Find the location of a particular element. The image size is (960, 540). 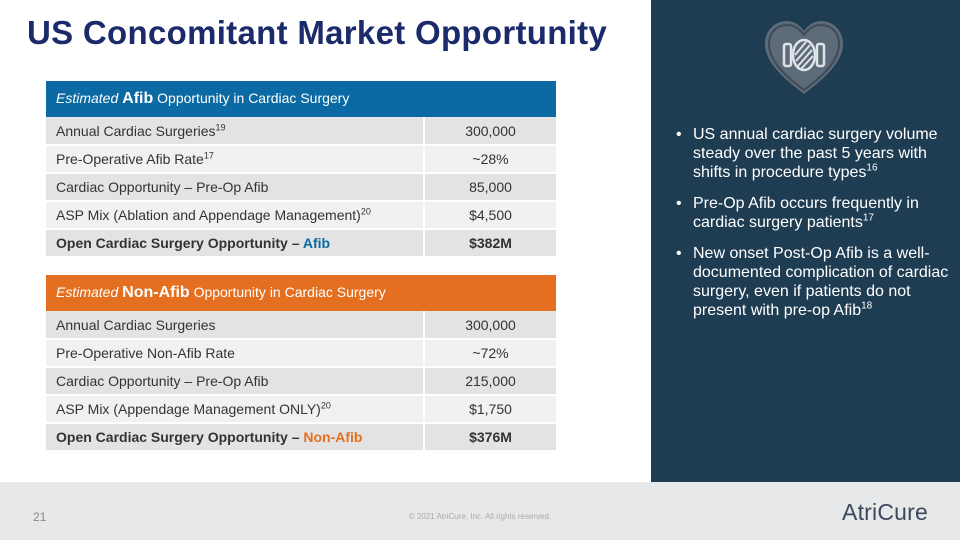

row-value: 85,000 is located at coordinates (489, 187).